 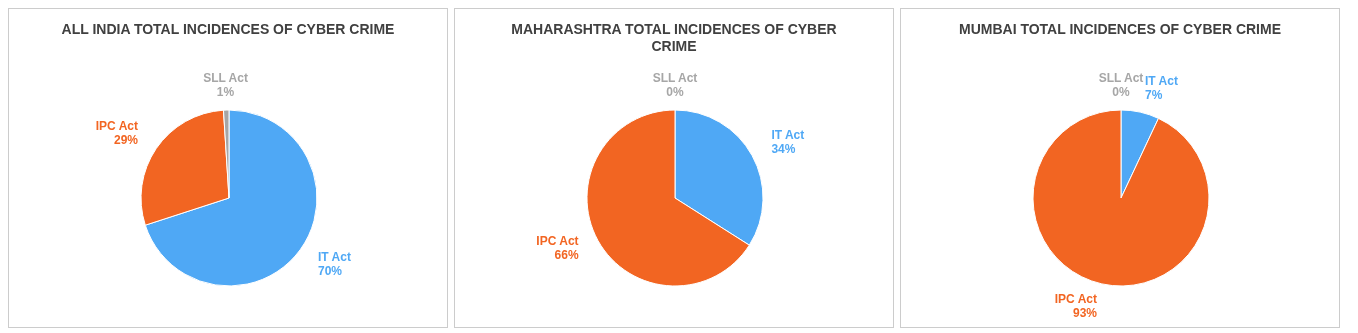 I want to click on data-label: 29%, so click(x=126, y=140).